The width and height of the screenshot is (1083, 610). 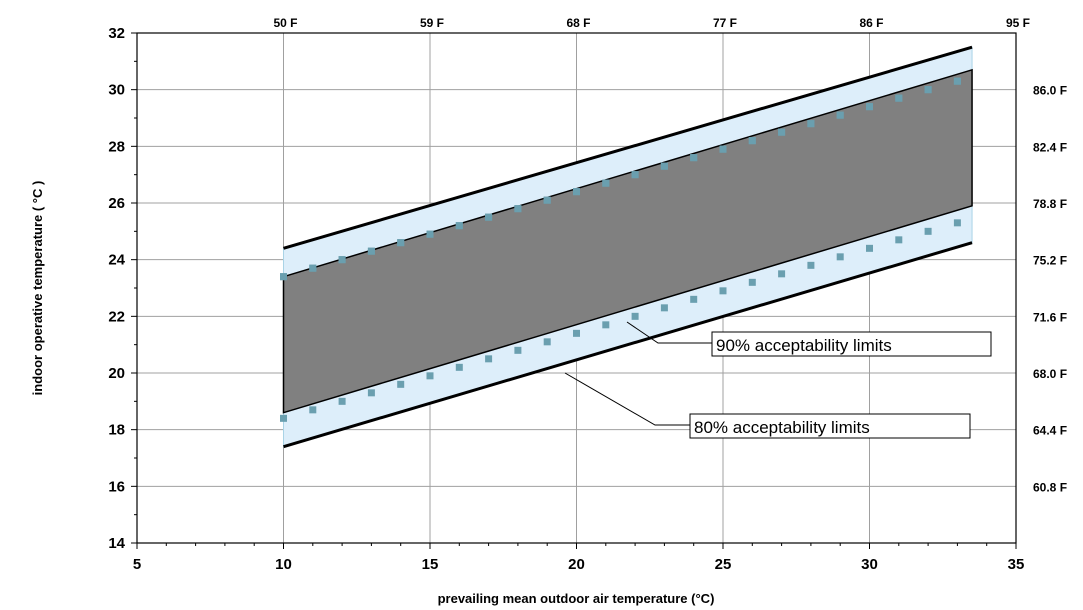 I want to click on top-axis-label: 59 F, so click(x=432, y=23).